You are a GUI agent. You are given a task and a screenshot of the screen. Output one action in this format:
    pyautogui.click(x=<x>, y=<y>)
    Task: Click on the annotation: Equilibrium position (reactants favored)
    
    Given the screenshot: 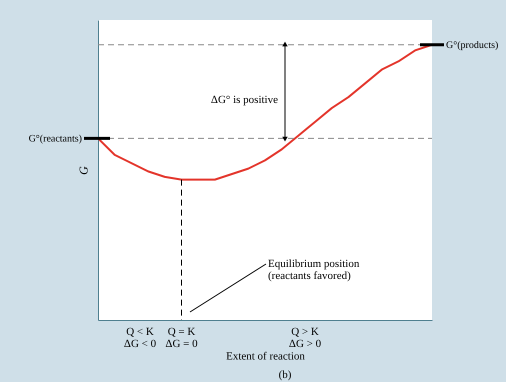 What is the action you would take?
    pyautogui.click(x=314, y=270)
    